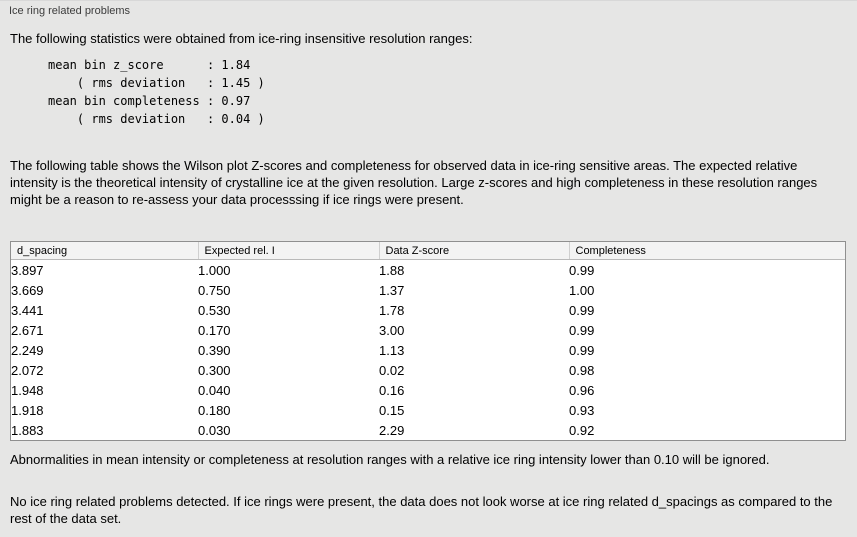 Image resolution: width=857 pixels, height=537 pixels. Describe the element at coordinates (582, 290) in the screenshot. I see `table-cell: 1.00` at that location.